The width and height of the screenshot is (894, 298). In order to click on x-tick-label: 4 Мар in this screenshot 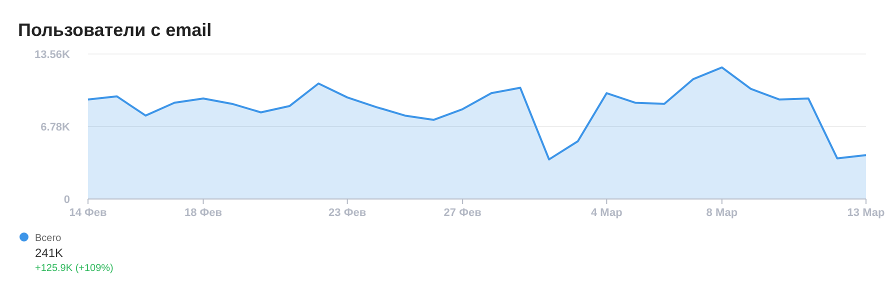, I will do `click(607, 213)`.